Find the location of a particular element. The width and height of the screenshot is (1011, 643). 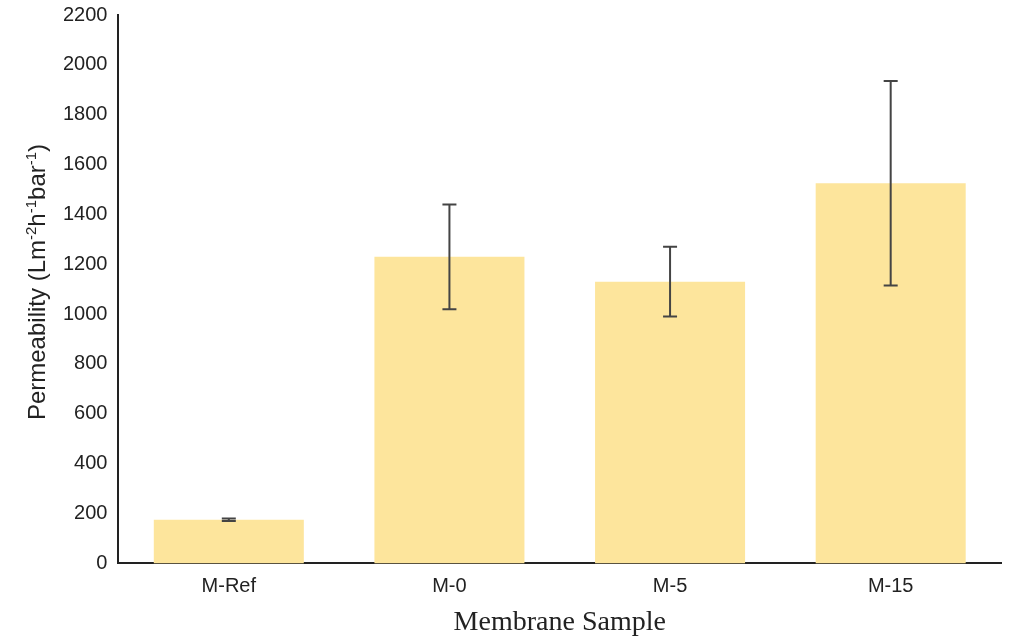

x-tick-label: M-Ref is located at coordinates (229, 584).